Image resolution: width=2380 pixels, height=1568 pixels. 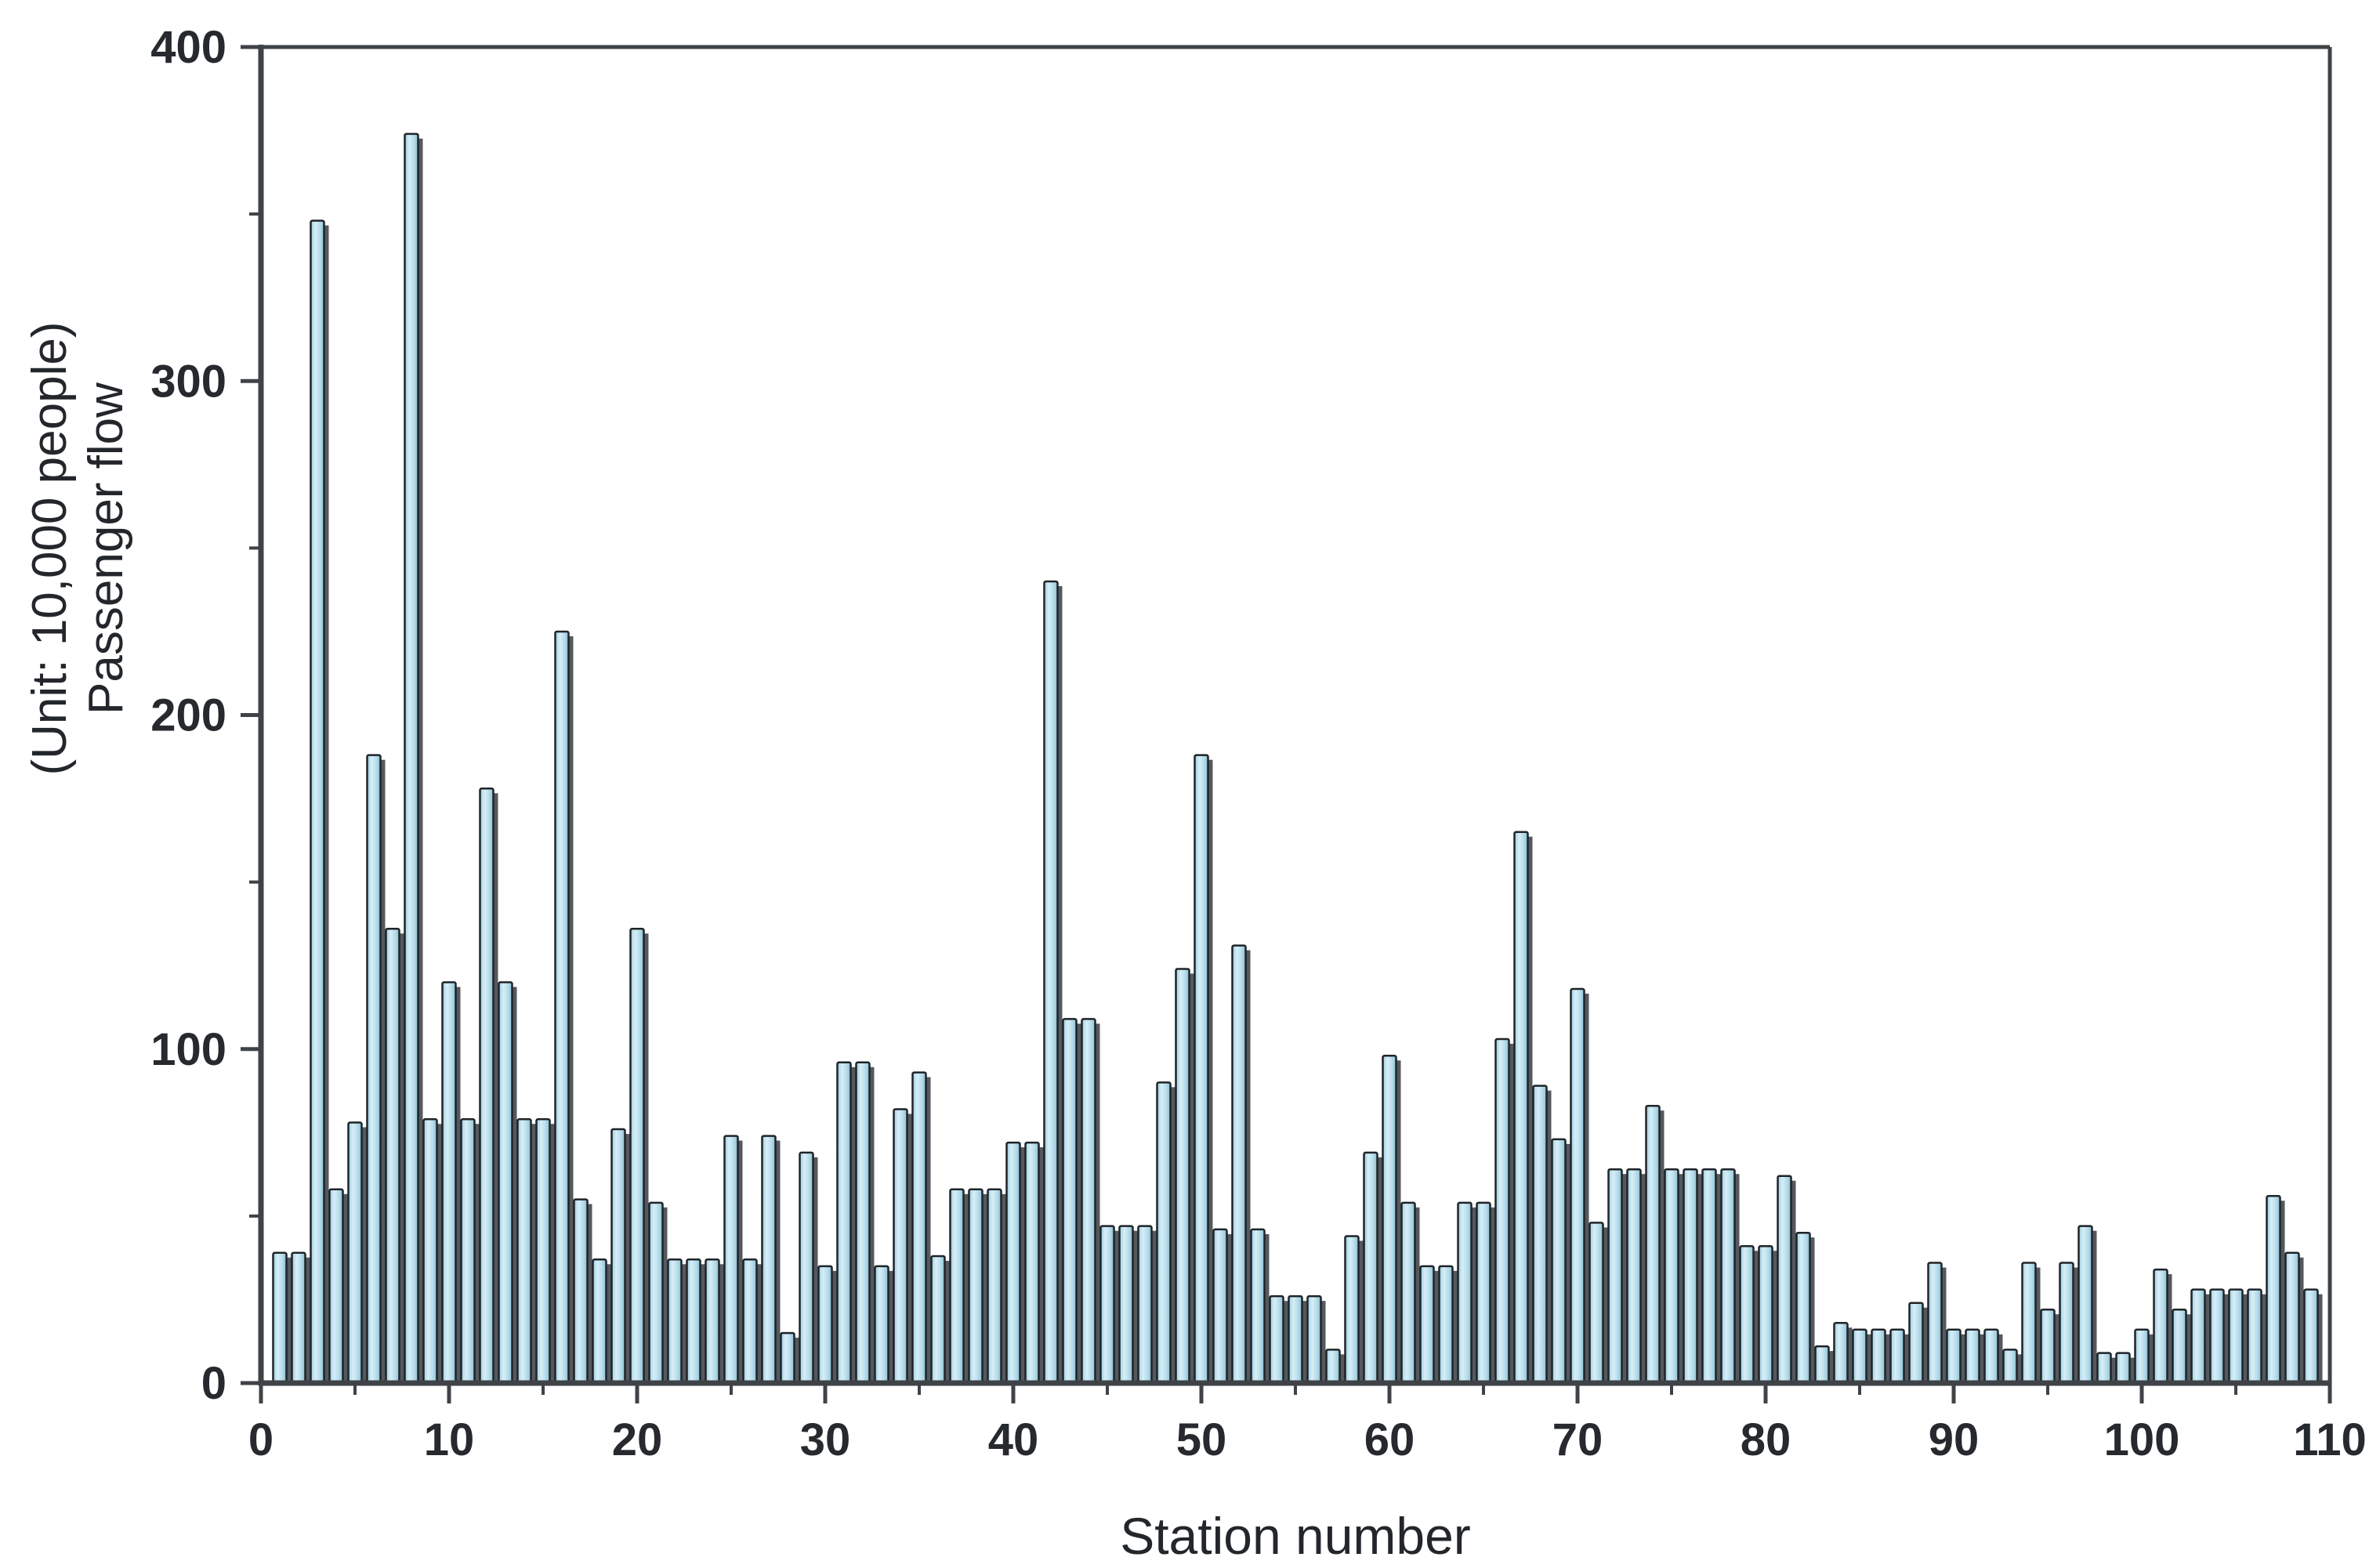 I want to click on x-axis-title: Station number, so click(x=1295, y=1536).